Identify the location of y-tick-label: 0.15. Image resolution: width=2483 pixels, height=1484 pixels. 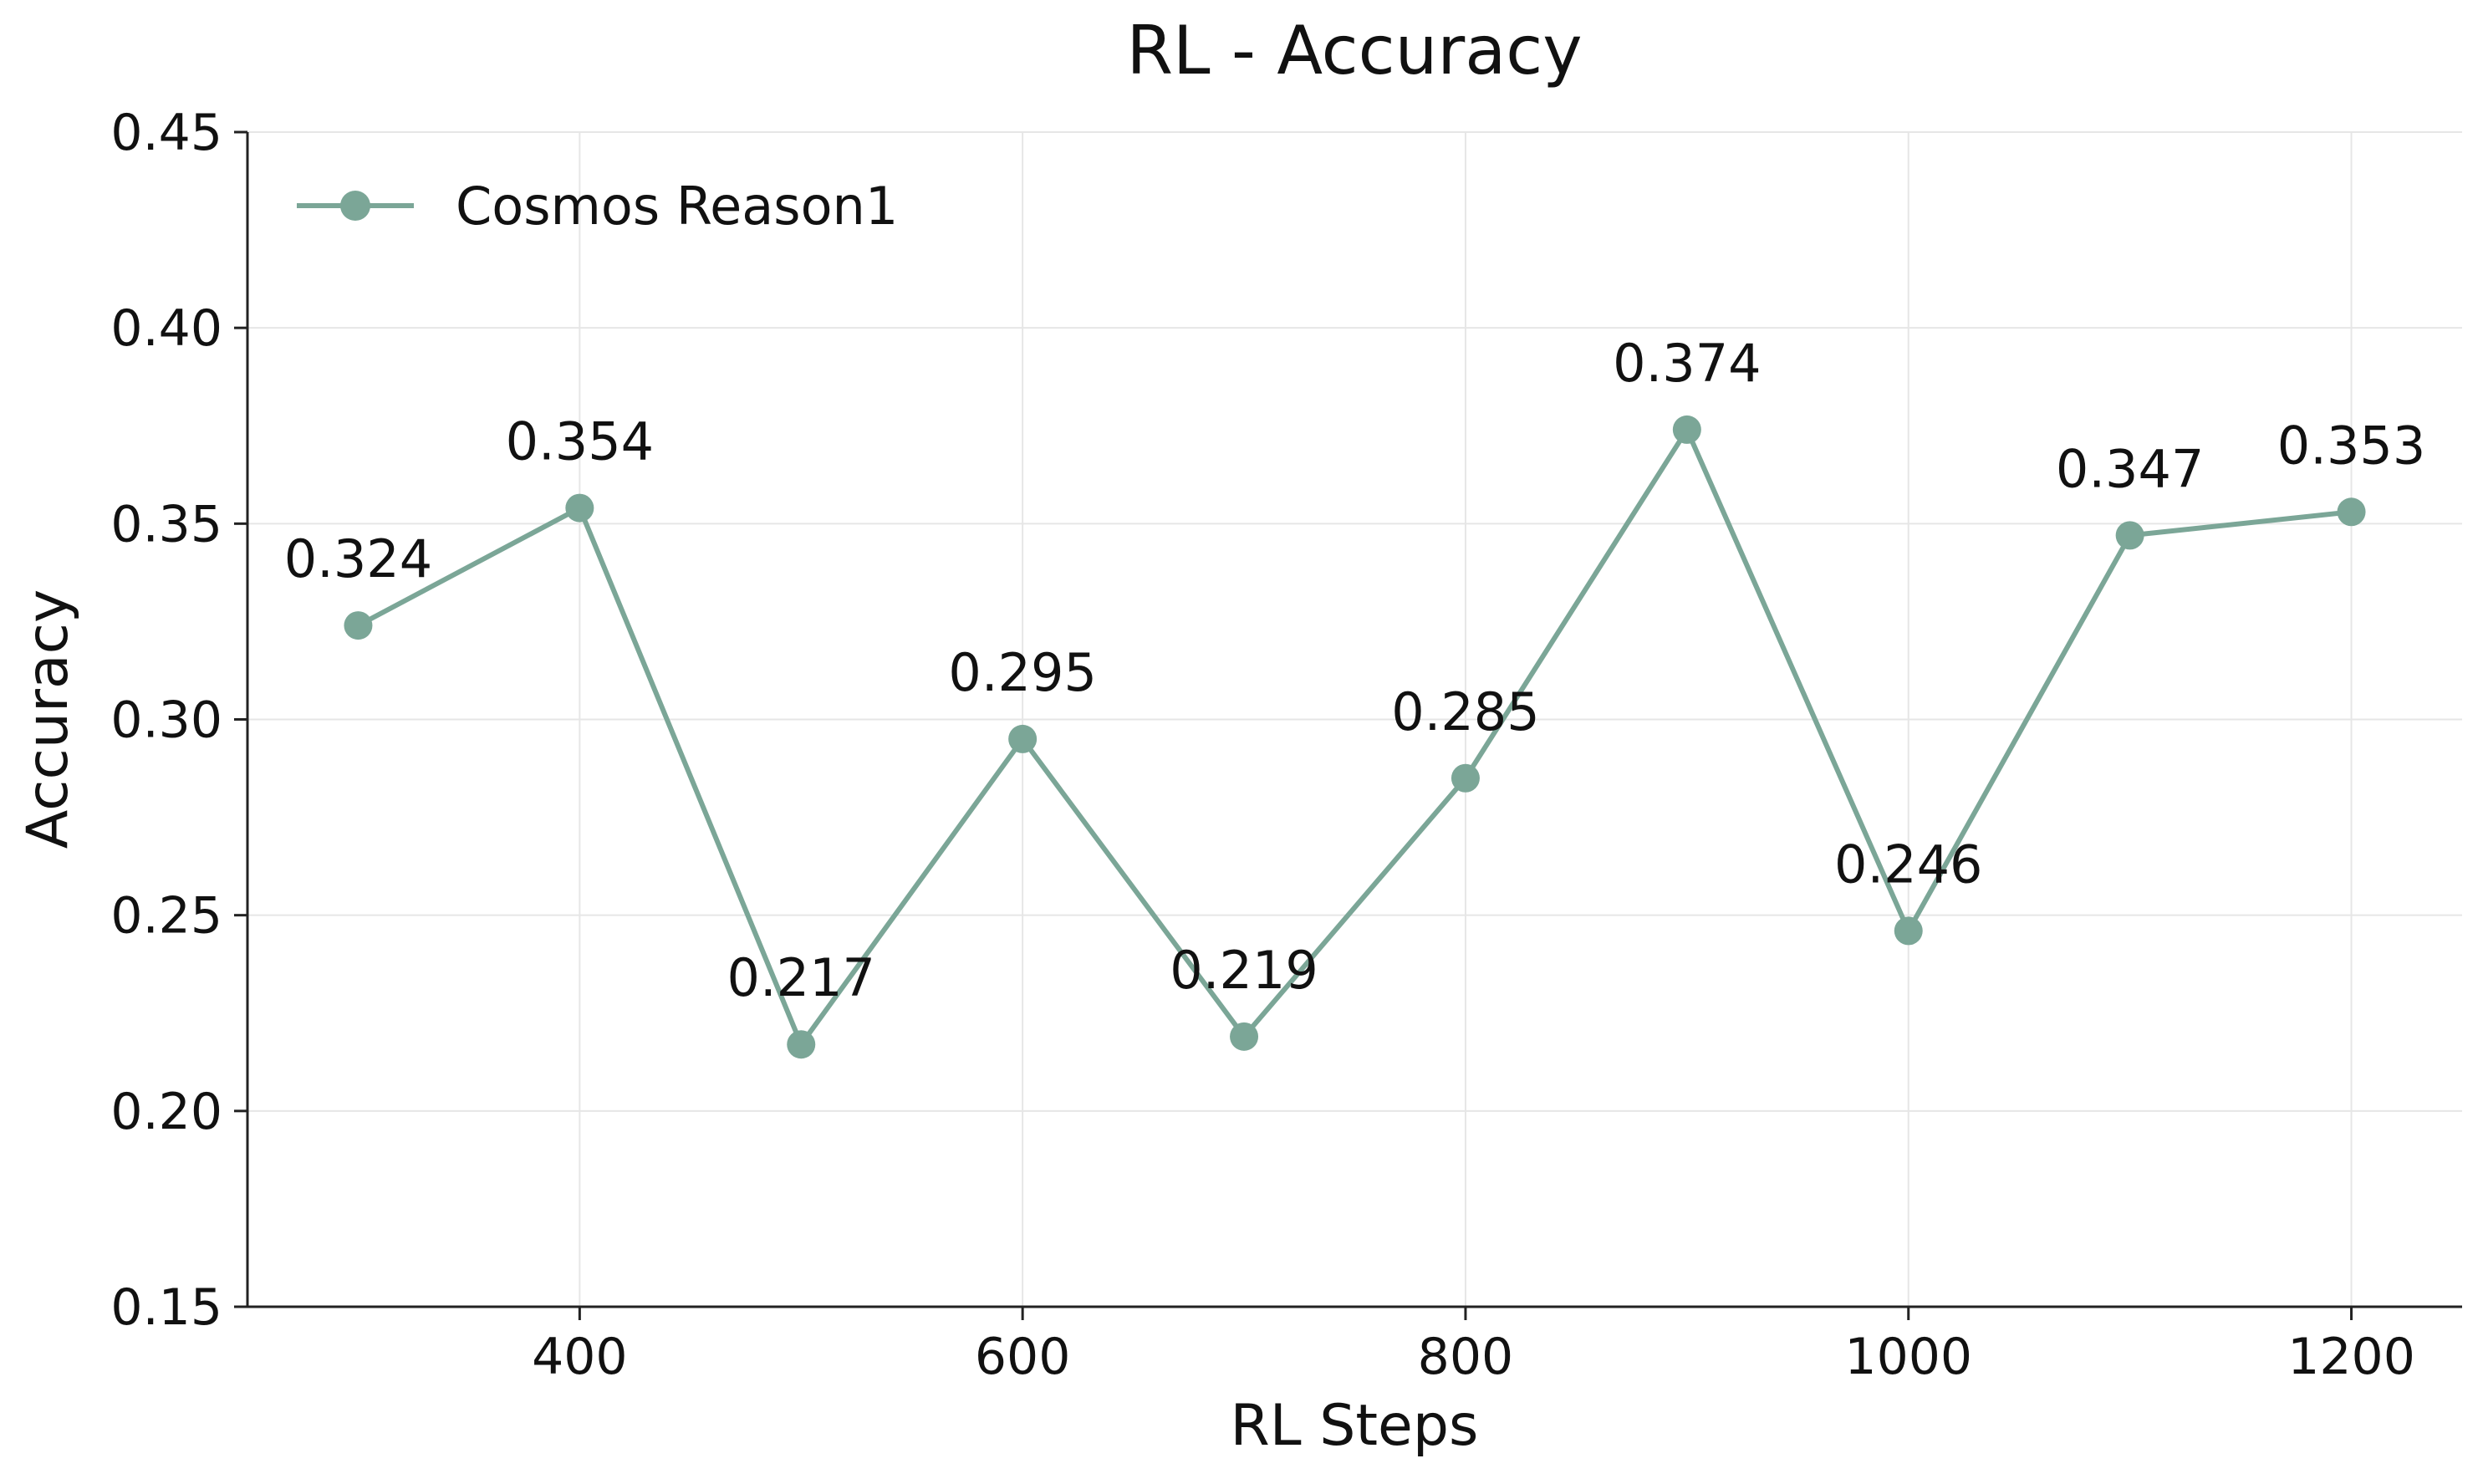
(166, 1307).